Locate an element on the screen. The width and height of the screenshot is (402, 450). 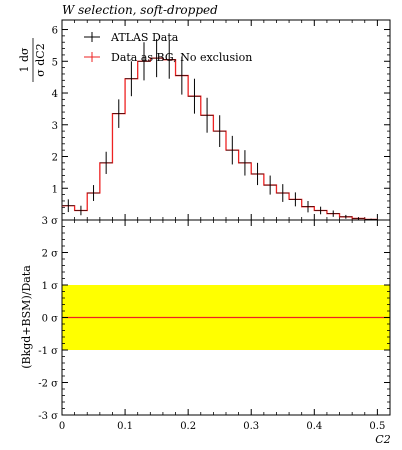
chart-title: W selection, soft-dropped is located at coordinates (140, 10).